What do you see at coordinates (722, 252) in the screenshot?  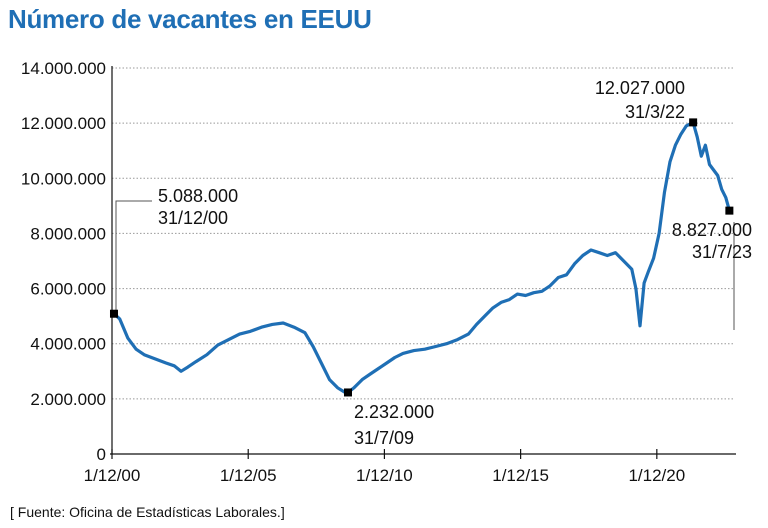 I see `annotation-date: 31/7/23` at bounding box center [722, 252].